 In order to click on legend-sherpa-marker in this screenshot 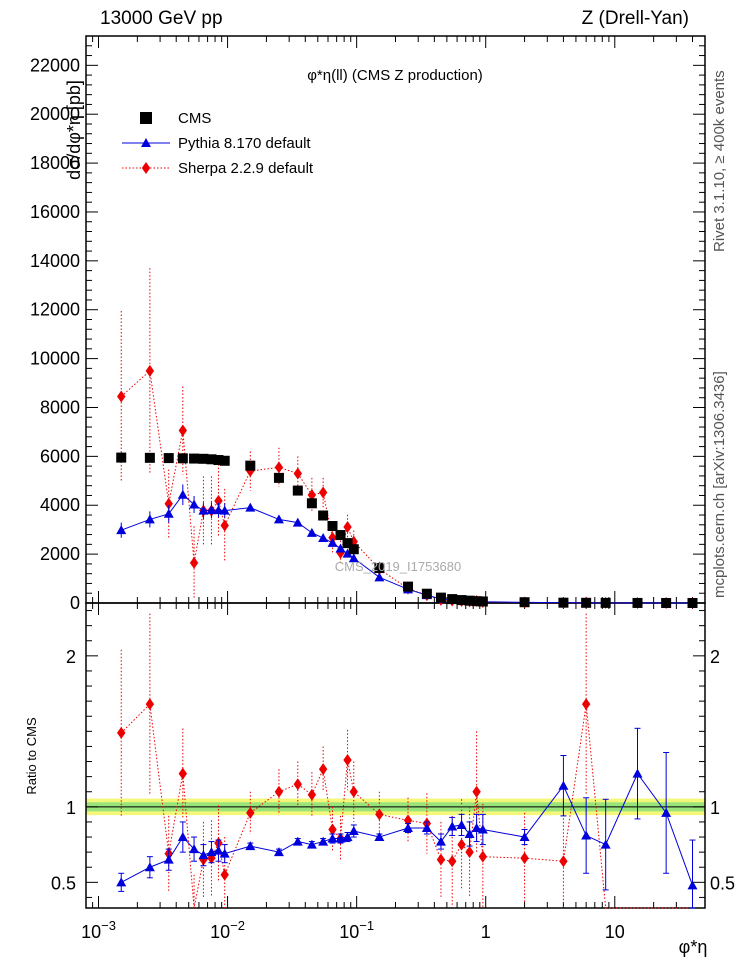, I will do `click(146, 168)`.